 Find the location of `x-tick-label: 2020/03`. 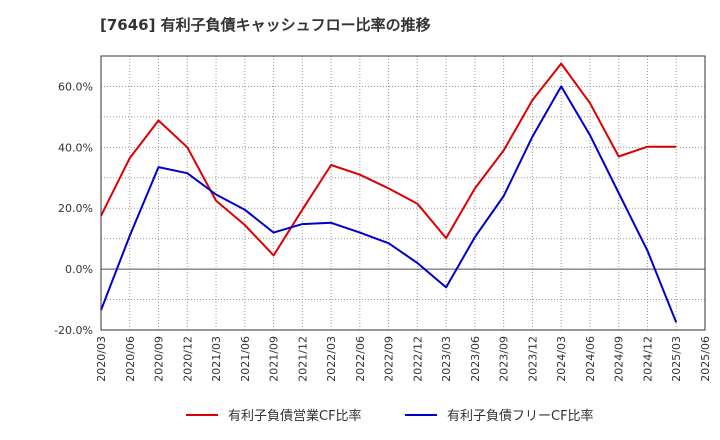

x-tick-label: 2020/03 is located at coordinates (101, 359).